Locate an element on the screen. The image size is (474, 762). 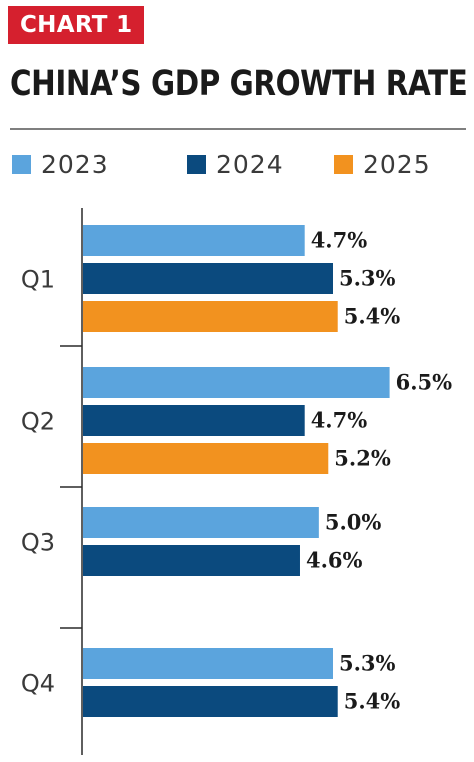
legend-item-2025: 2025 is located at coordinates (382, 164).